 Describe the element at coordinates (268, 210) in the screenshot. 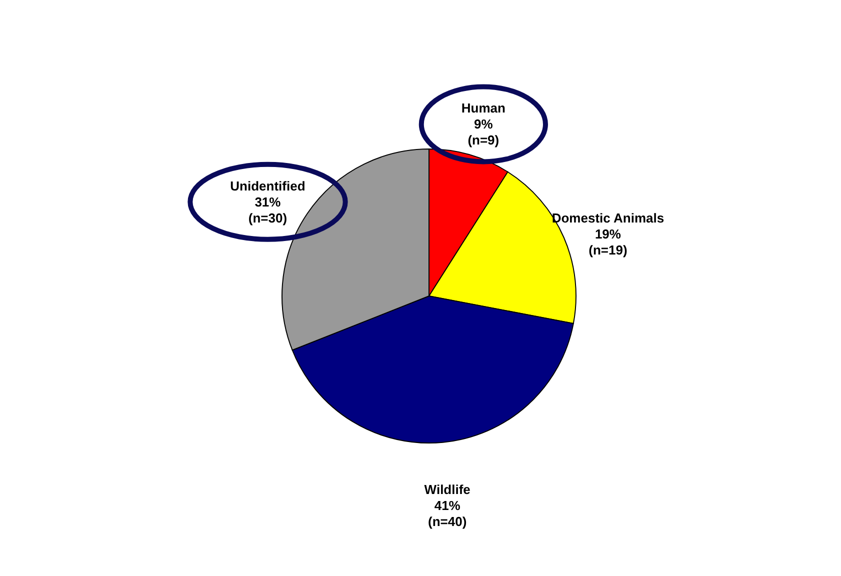

I see `data-label: 31% (n=30)` at that location.